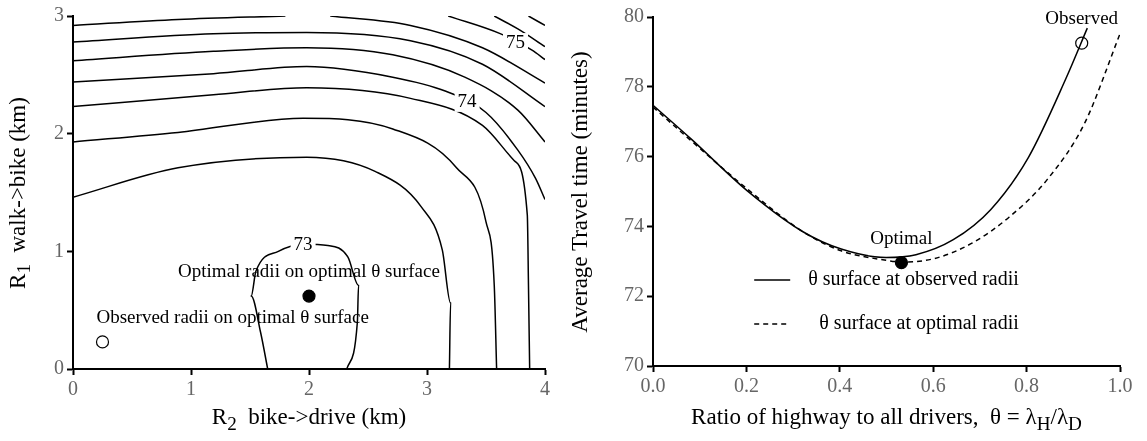 This screenshot has height=441, width=1147. Describe the element at coordinates (59, 14) in the screenshot. I see `y-tick-label: 3` at that location.